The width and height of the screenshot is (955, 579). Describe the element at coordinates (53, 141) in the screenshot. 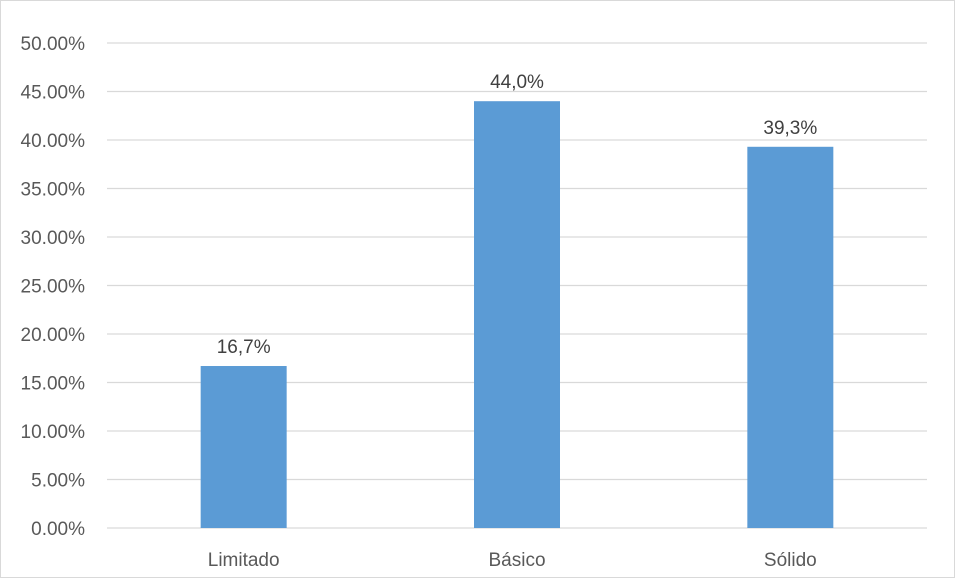

I see `y-tick-label: 40.00%` at that location.